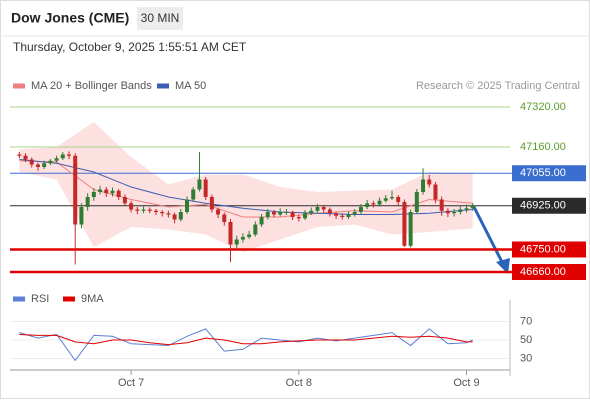 The height and width of the screenshot is (400, 590). I want to click on x-tick-label: Oct 9, so click(466, 383).